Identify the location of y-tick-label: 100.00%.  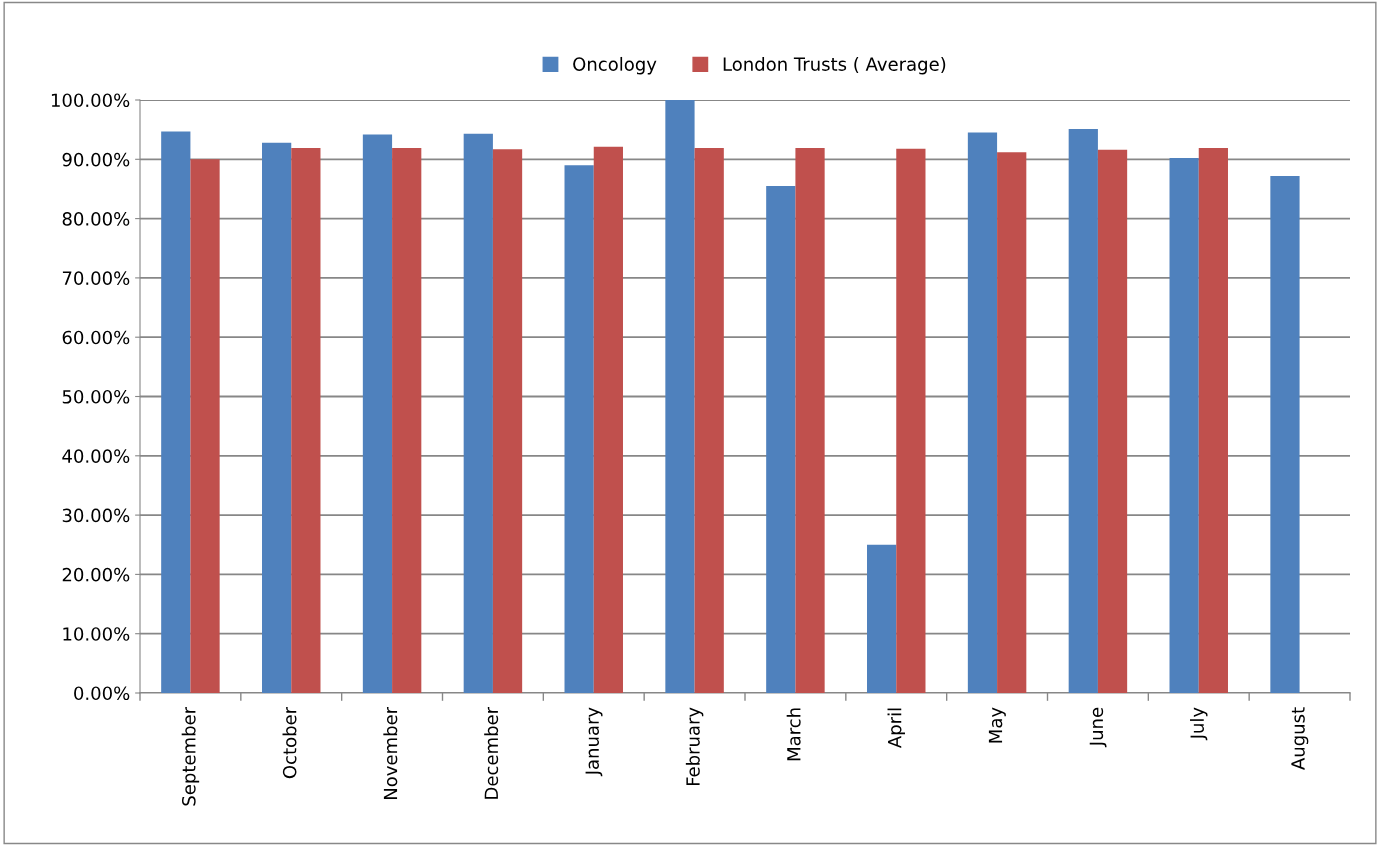
(90, 100).